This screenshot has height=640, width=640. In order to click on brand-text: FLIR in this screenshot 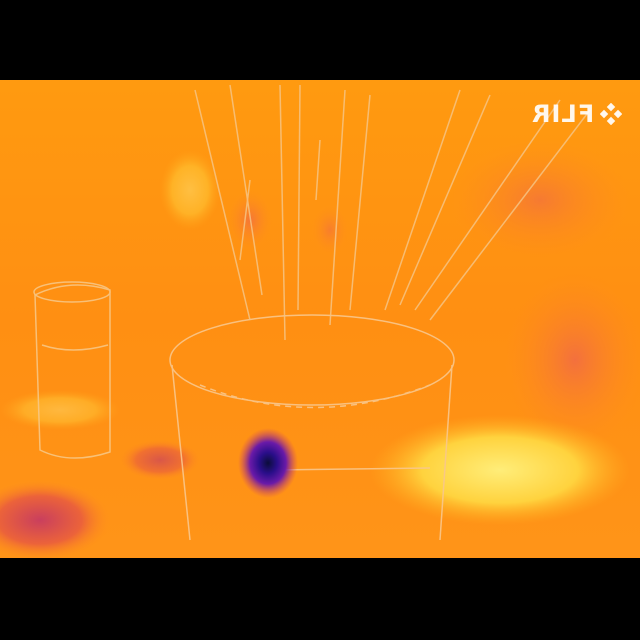, I will do `click(562, 114)`.